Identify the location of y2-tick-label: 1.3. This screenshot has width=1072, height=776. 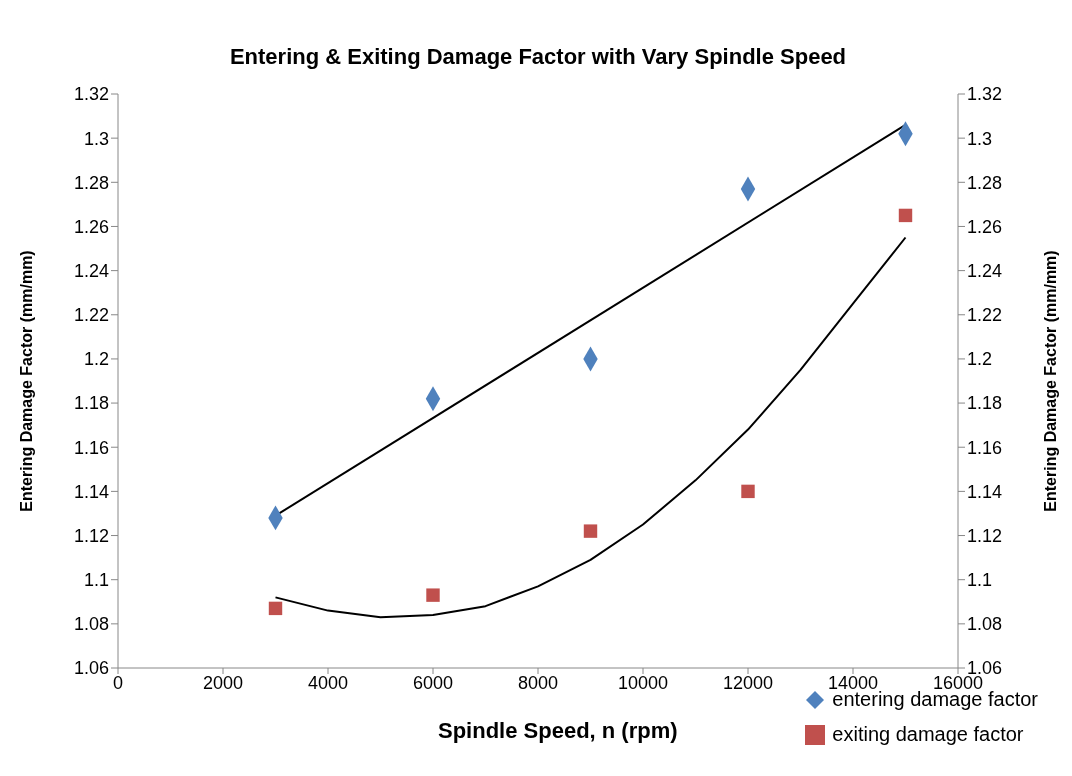
(980, 138).